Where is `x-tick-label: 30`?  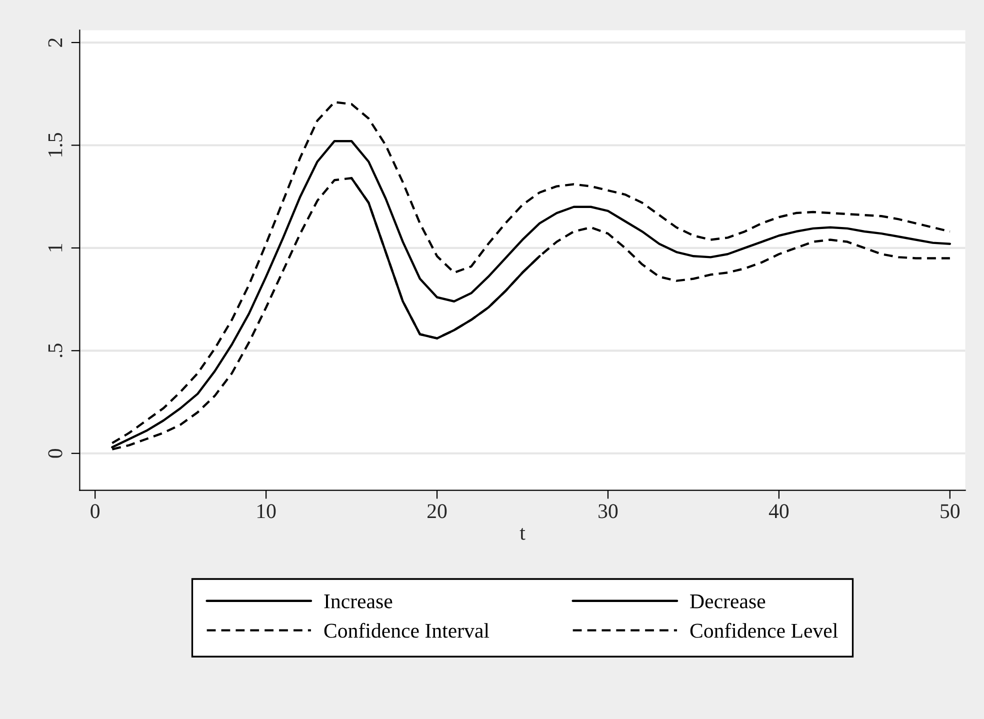 x-tick-label: 30 is located at coordinates (608, 511).